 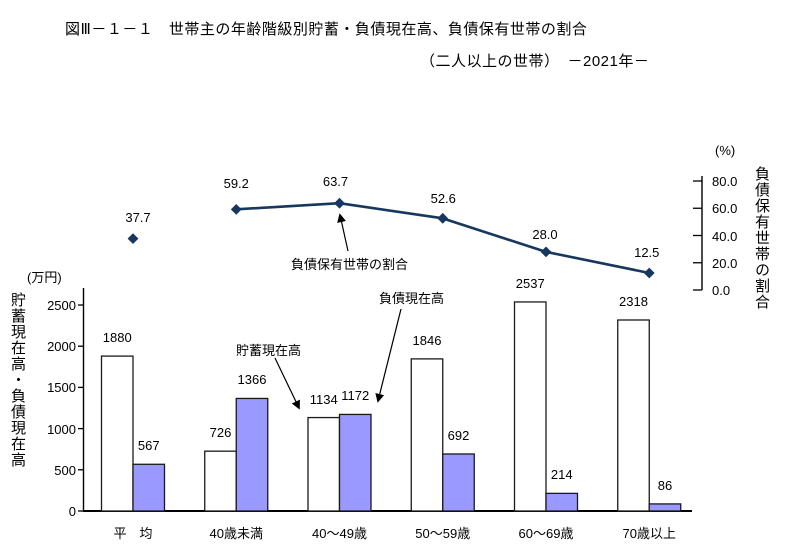 What do you see at coordinates (535, 61) in the screenshot?
I see `chart-subtitle: （二人以上の世帯） －2021年－` at bounding box center [535, 61].